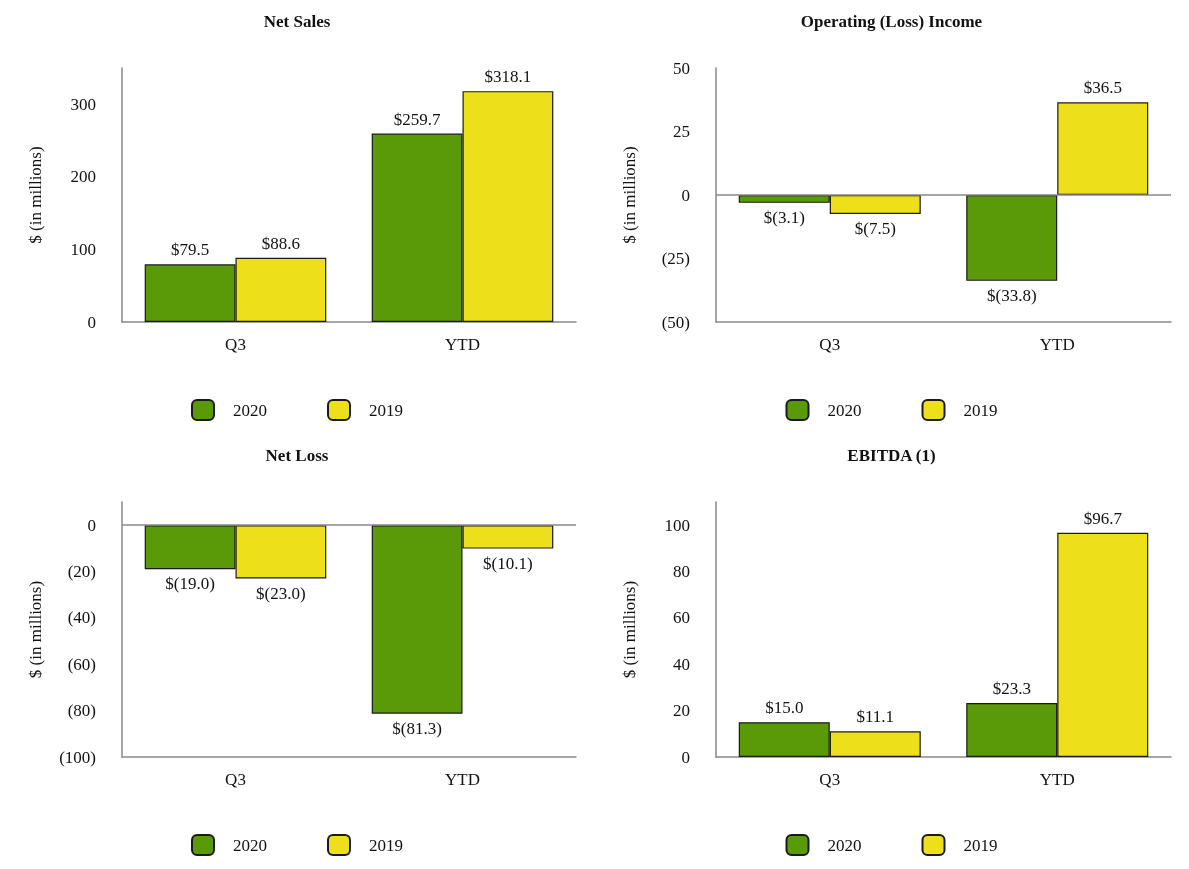 The image size is (1189, 869). I want to click on data-label: $(81.3), so click(417, 728).